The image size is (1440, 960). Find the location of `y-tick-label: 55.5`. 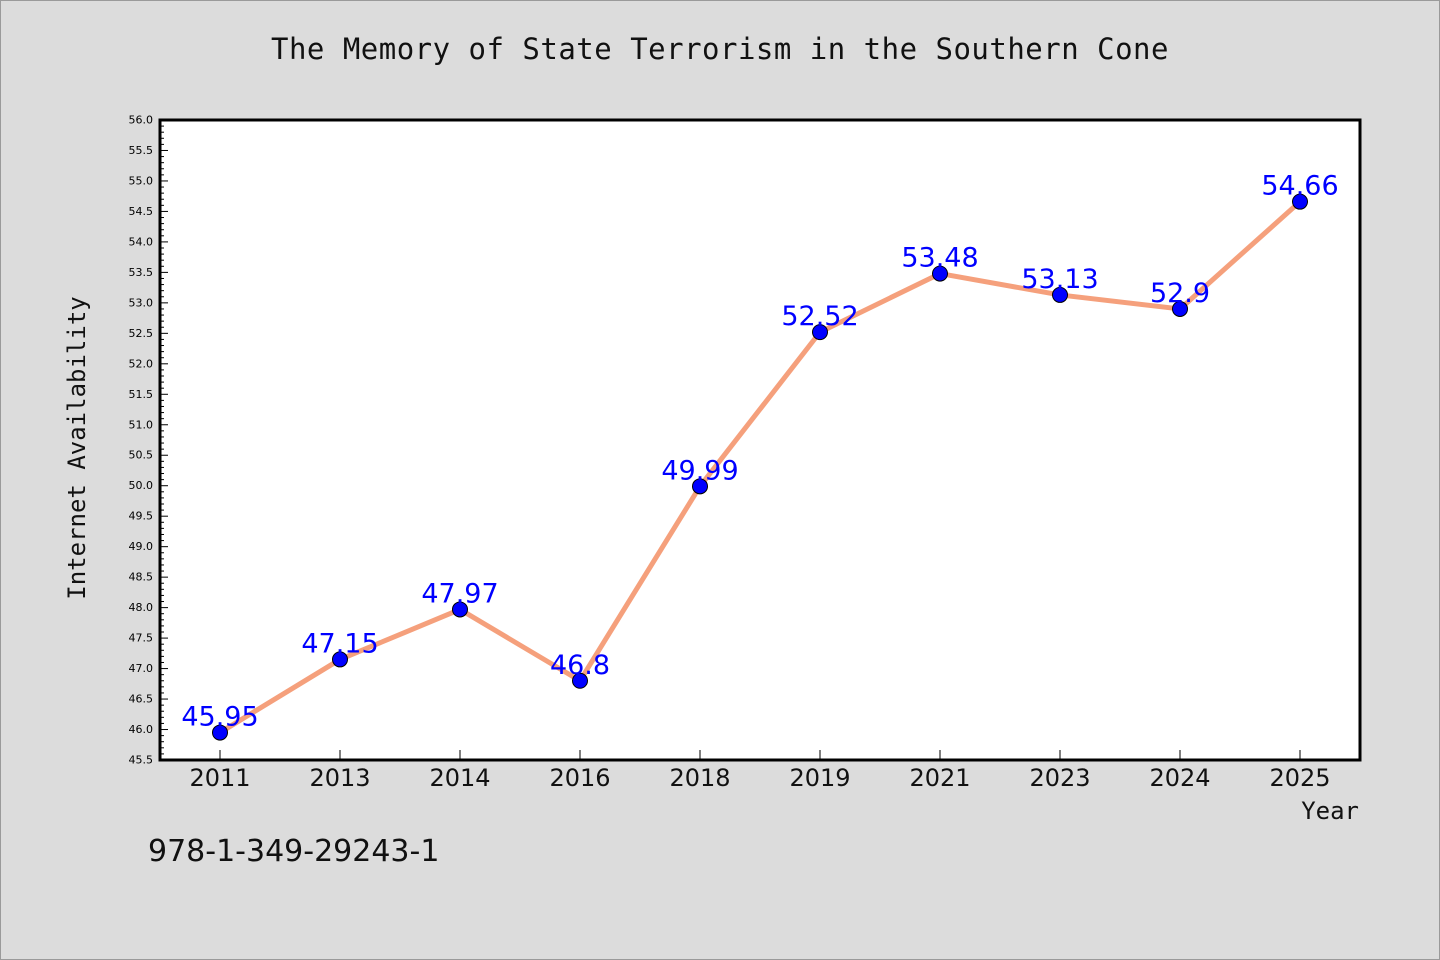

y-tick-label: 55.5 is located at coordinates (141, 150).